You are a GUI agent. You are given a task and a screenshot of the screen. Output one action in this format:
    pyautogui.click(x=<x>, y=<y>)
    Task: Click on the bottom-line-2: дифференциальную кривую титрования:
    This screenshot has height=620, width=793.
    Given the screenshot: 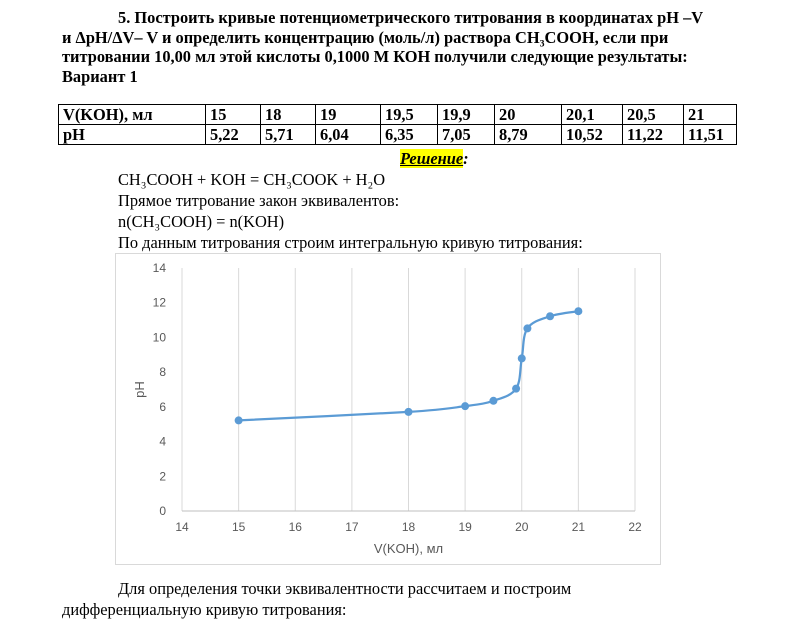 What is the action you would take?
    pyautogui.click(x=204, y=609)
    